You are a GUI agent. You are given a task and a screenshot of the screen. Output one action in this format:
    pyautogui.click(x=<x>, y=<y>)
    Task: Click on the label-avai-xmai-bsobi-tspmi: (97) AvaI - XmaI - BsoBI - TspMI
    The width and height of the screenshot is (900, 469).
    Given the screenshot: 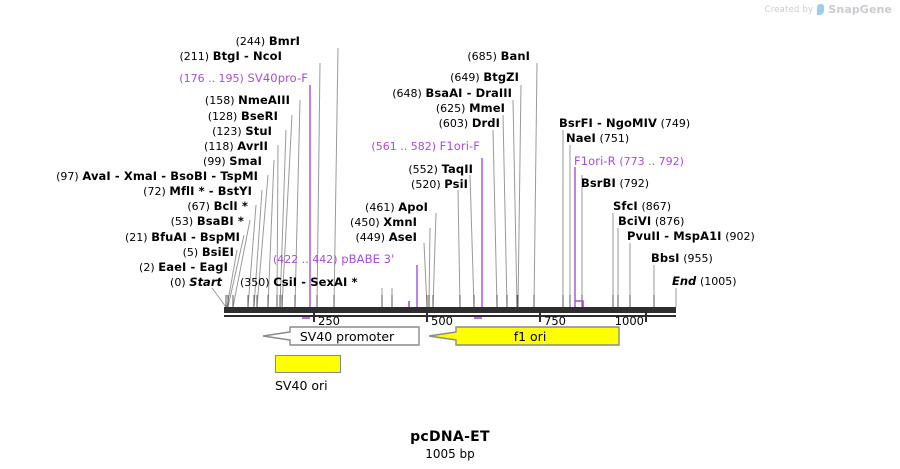 What is the action you would take?
    pyautogui.click(x=157, y=176)
    